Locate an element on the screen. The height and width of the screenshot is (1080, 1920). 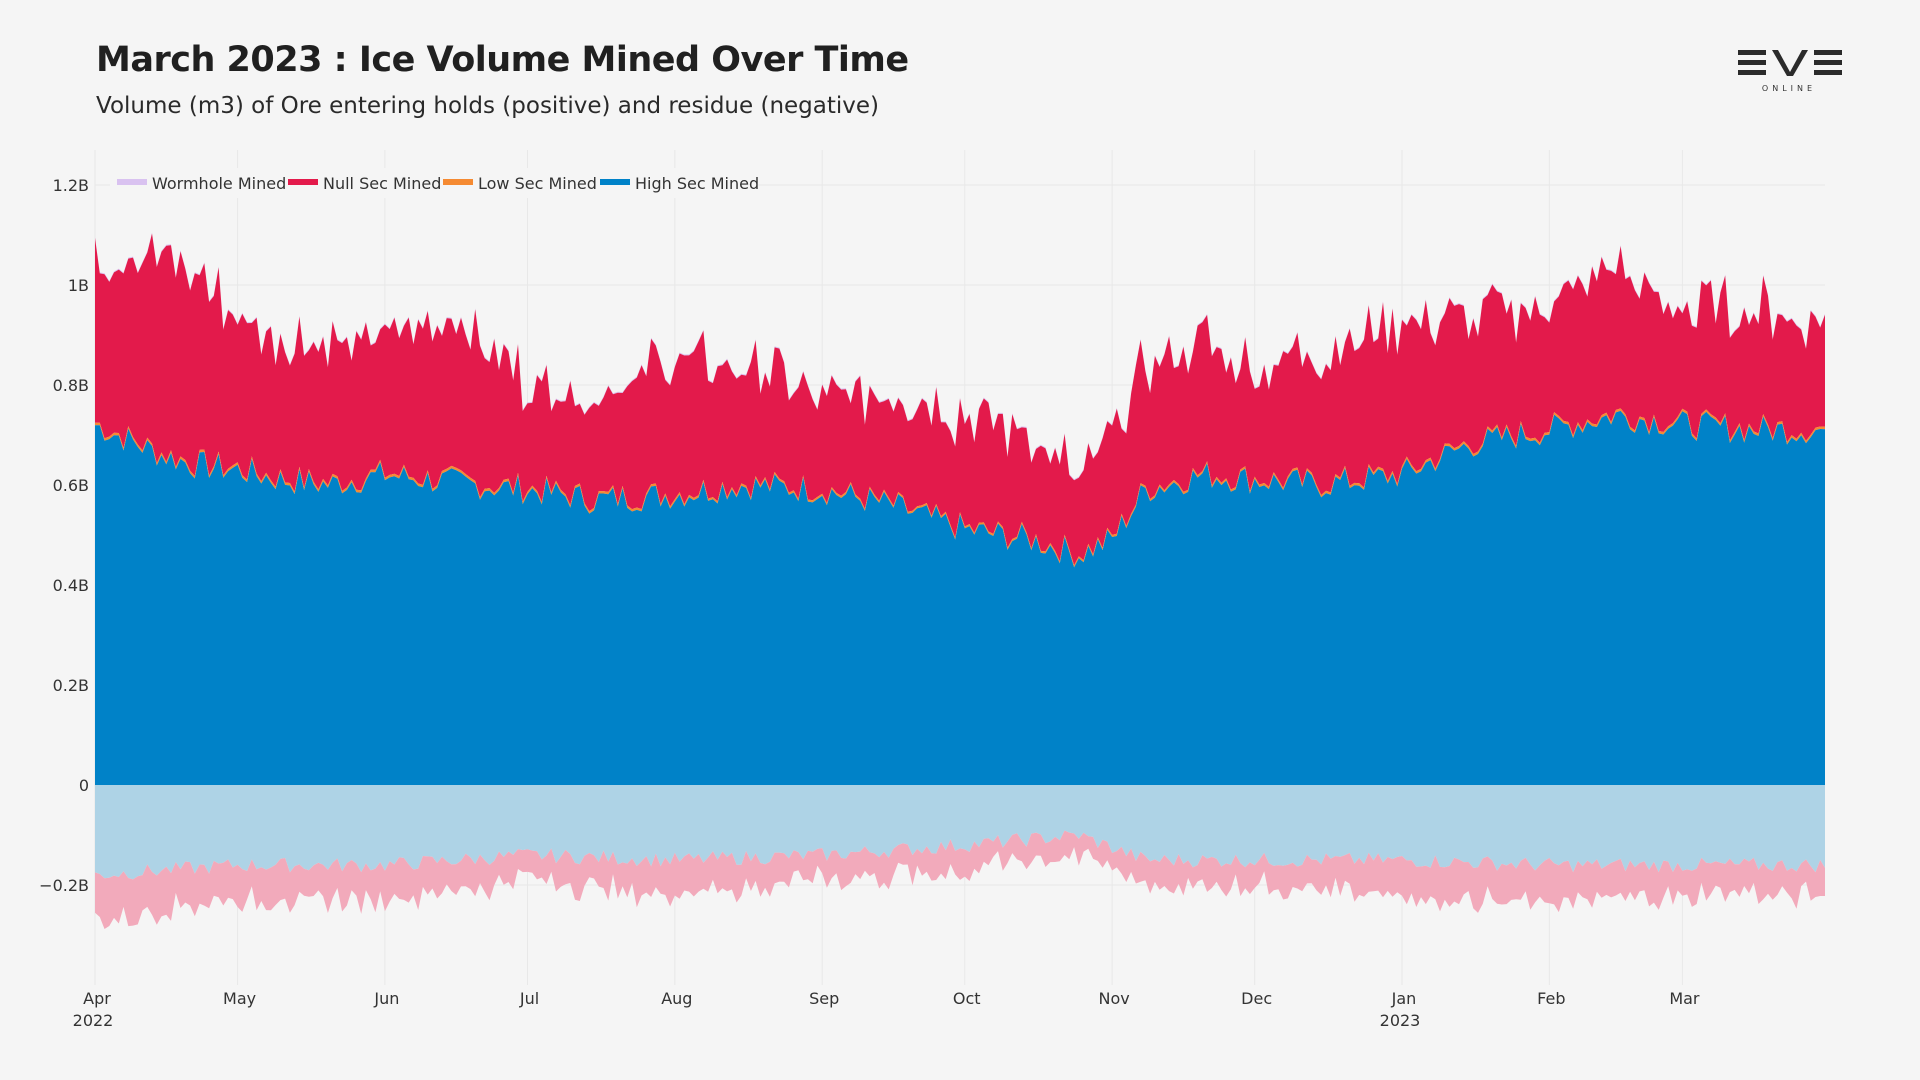
x-tick-label: Aug is located at coordinates (676, 998).